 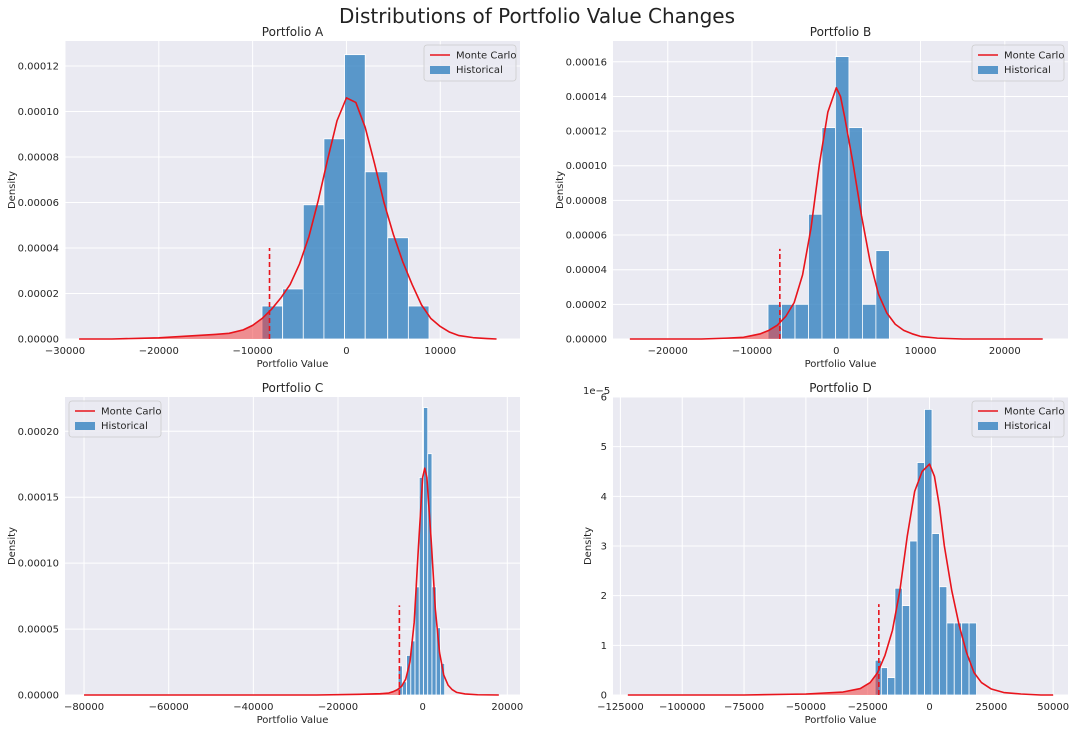 What do you see at coordinates (868, 707) in the screenshot?
I see `x-tick-label: −25000` at bounding box center [868, 707].